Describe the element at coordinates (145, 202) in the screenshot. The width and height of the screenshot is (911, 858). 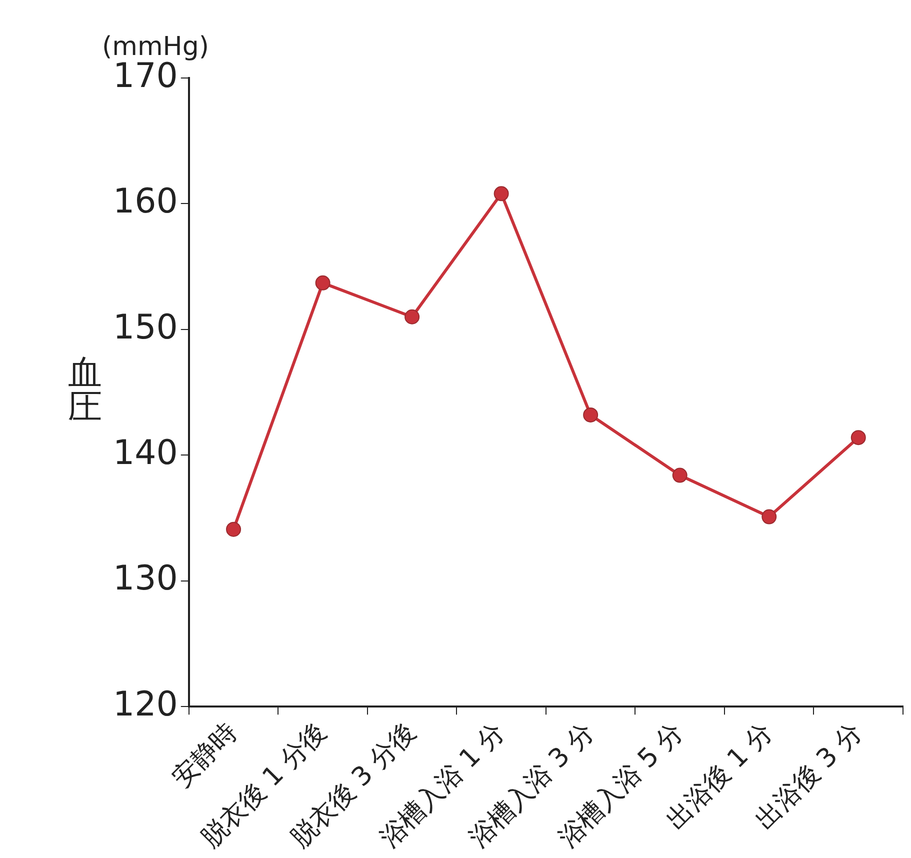
I see `y-tick-label: 160` at that location.